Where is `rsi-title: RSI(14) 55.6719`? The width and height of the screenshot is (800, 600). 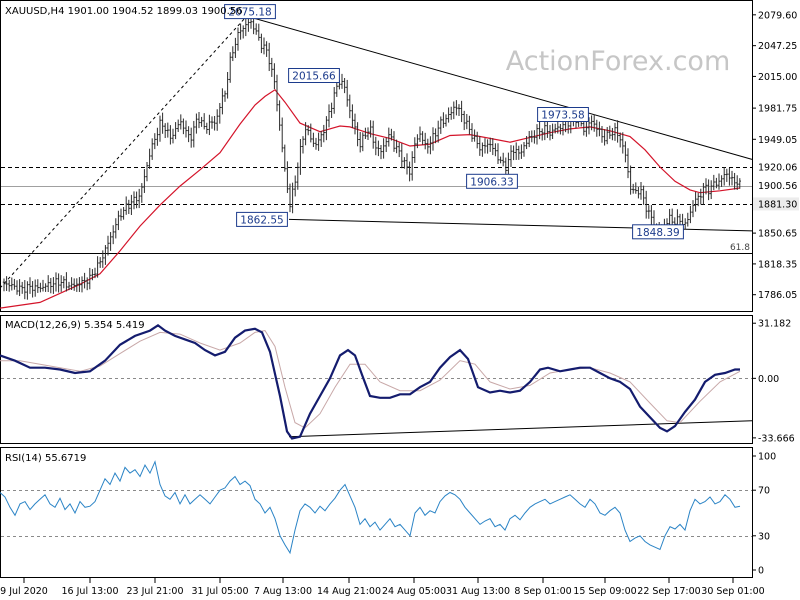
rsi-title: RSI(14) 55.6719 is located at coordinates (45, 458).